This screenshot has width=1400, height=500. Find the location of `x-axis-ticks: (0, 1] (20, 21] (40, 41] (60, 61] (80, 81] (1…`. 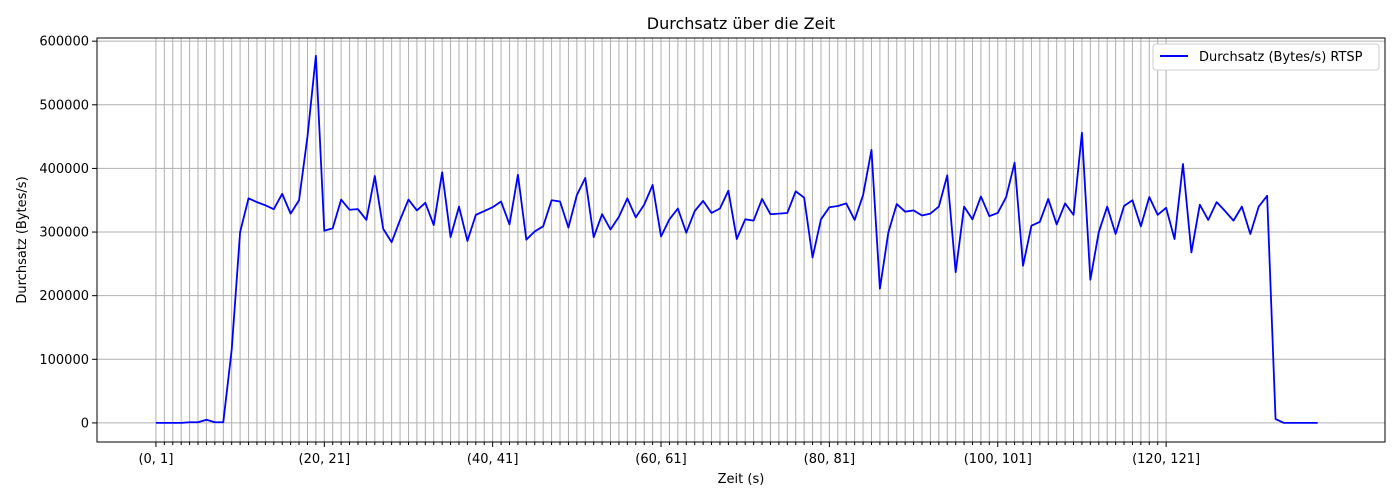

x-axis-ticks: (0, 1] (20, 21] (40, 41] (60, 61] (80, 81] (1… is located at coordinates (669, 454).